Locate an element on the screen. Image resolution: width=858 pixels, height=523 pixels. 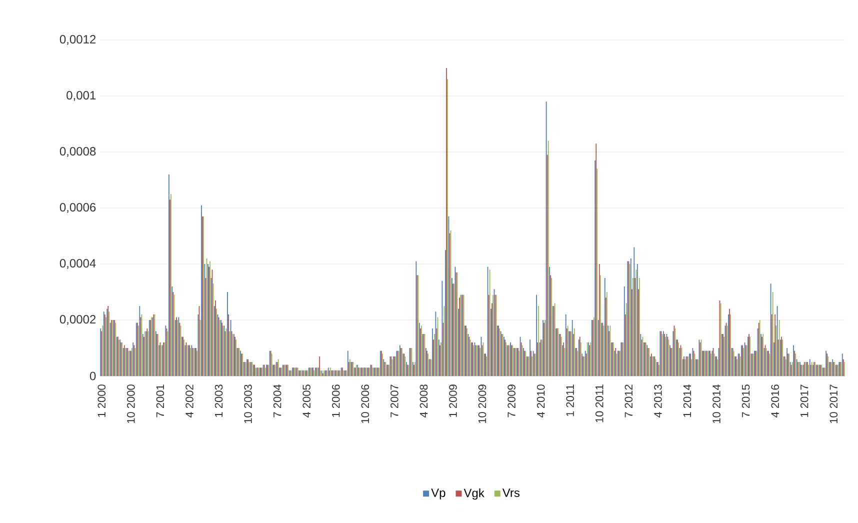
x-tick-label: 10 2014 is located at coordinates (716, 404).